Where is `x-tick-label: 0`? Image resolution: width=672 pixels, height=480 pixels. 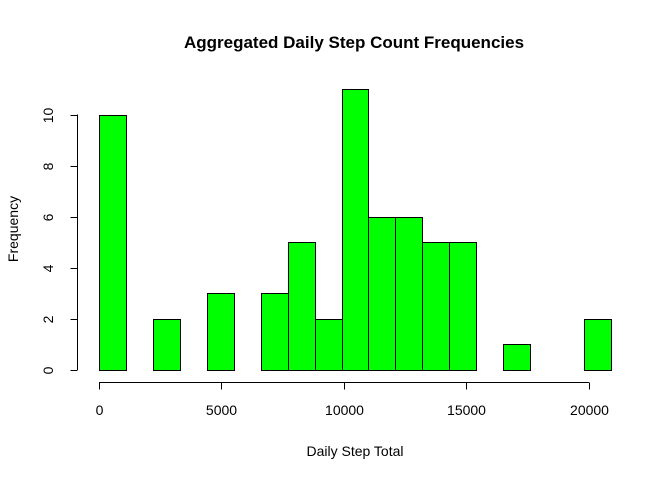
x-tick-label: 0 is located at coordinates (100, 410).